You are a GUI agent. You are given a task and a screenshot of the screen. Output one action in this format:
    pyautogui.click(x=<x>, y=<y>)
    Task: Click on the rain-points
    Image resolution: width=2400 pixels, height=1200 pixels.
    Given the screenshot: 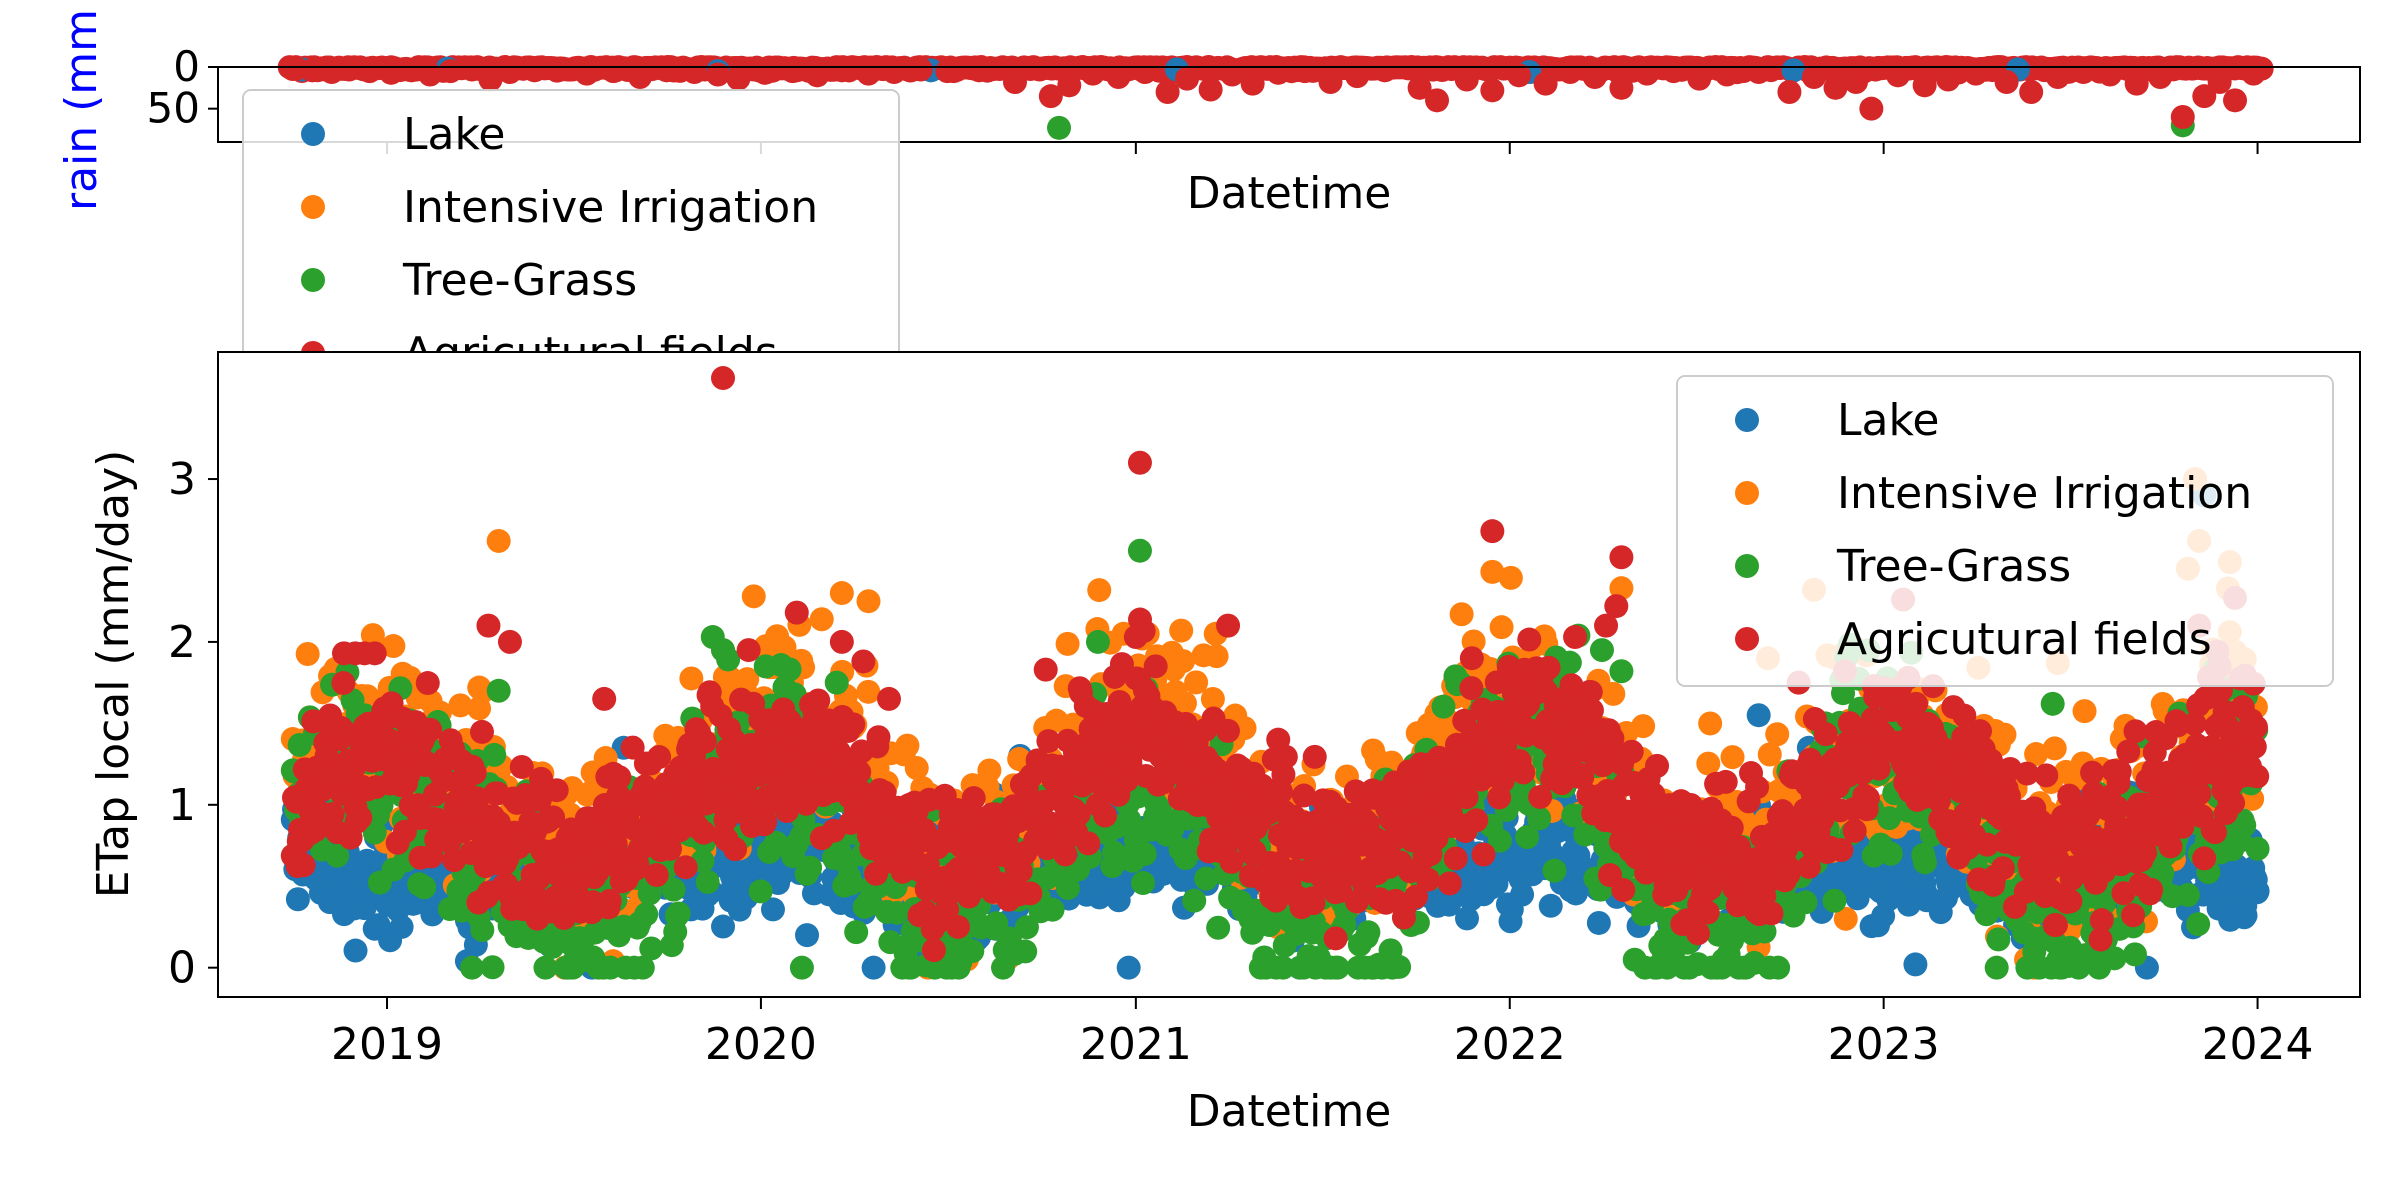 What is the action you would take?
    pyautogui.click(x=1275, y=97)
    